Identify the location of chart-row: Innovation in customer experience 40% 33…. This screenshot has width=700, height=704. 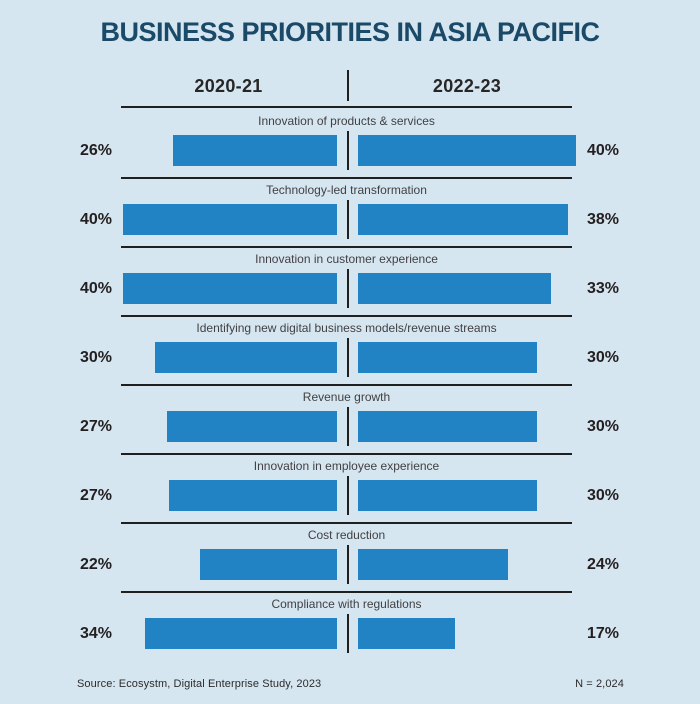
(350, 280).